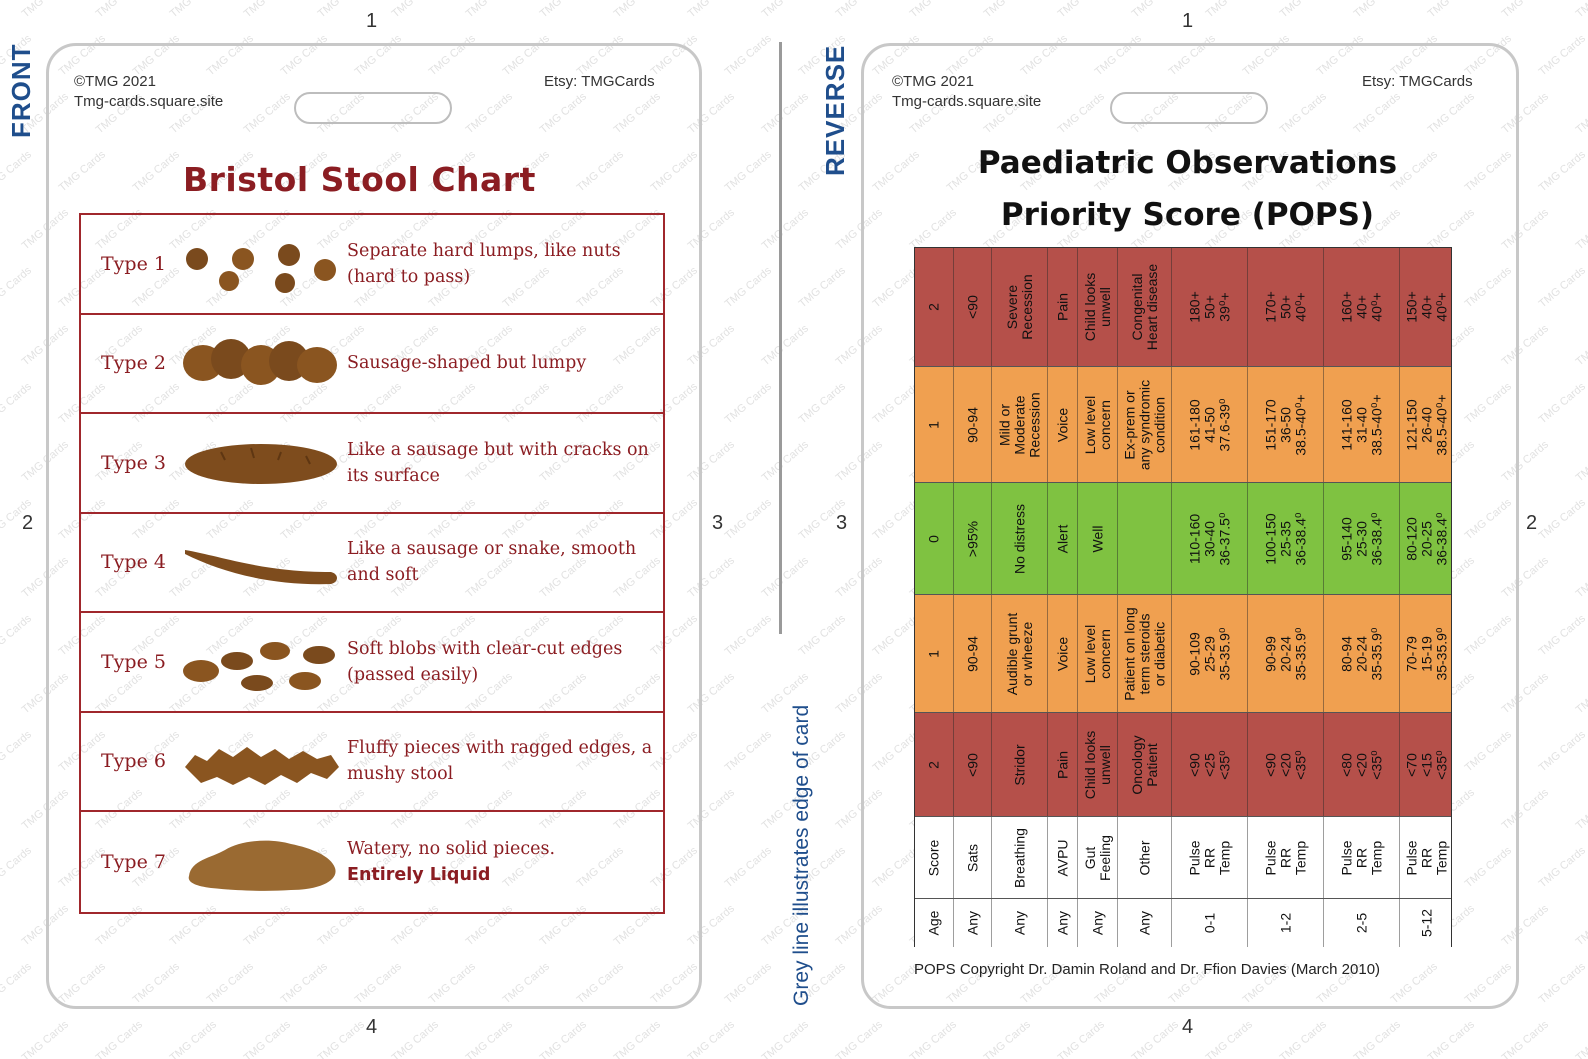 The height and width of the screenshot is (1059, 1588). Describe the element at coordinates (1144, 425) in the screenshot. I see `pops-cell: Ex-prem or any syndromic condition` at that location.